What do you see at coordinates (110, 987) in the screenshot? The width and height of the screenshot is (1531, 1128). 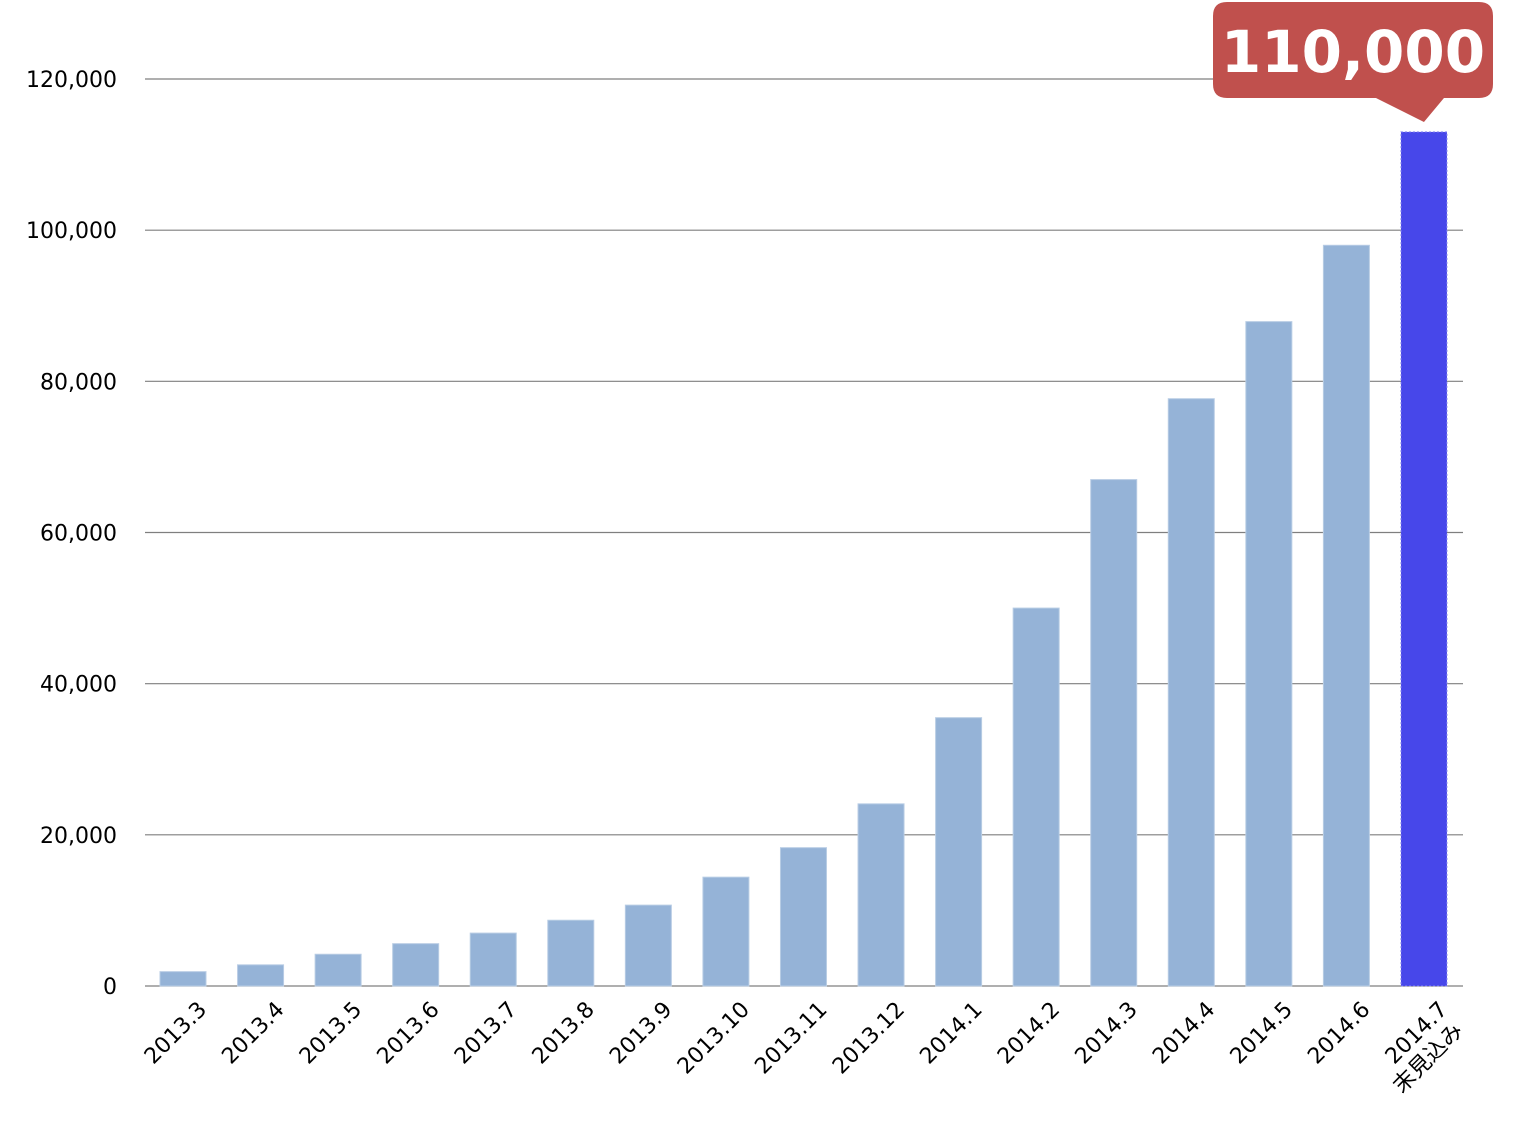 I see `y-tick-label: 0` at bounding box center [110, 987].